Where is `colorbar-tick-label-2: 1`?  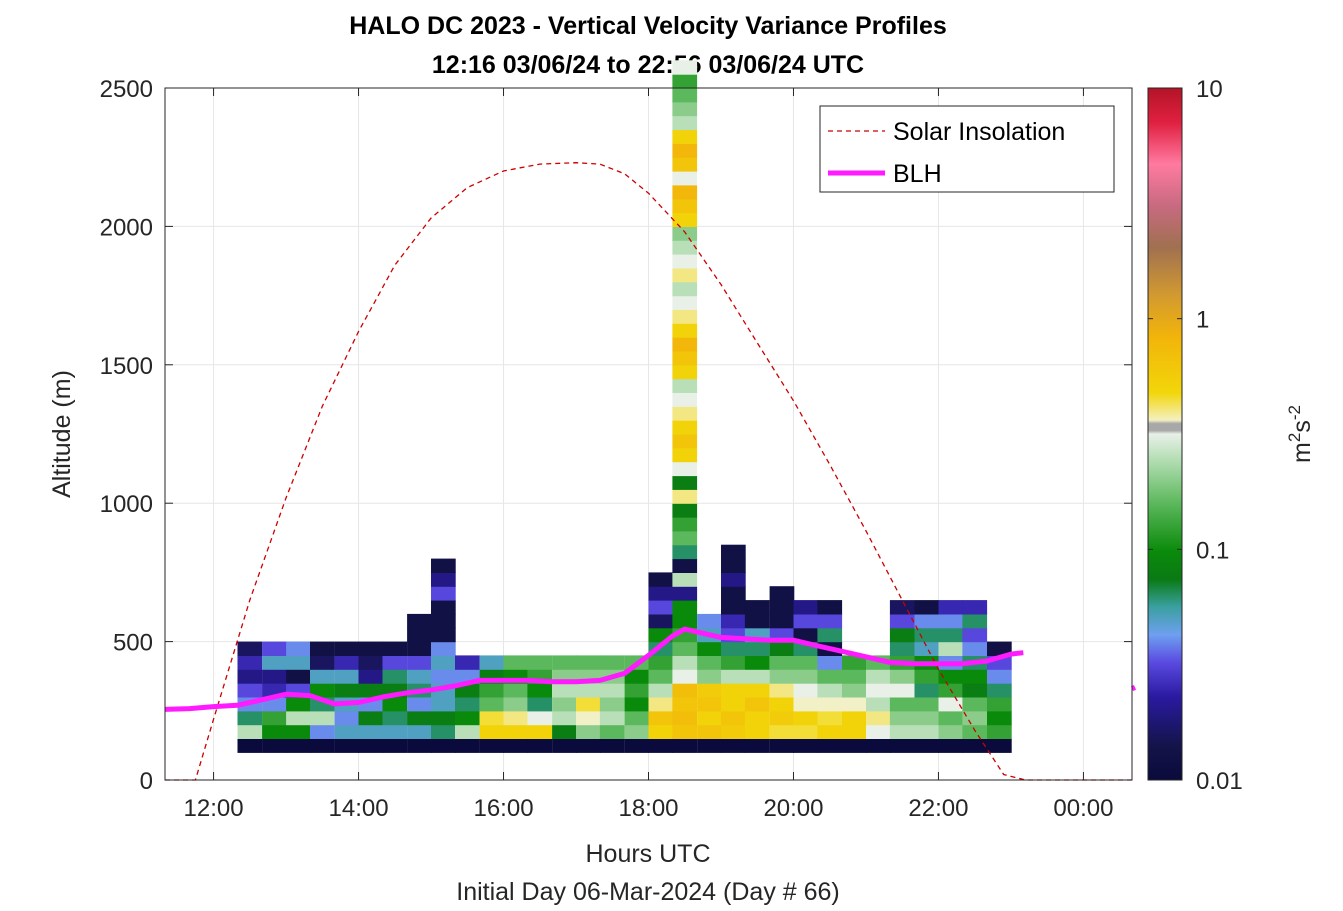
colorbar-tick-label-2: 1 is located at coordinates (1202, 320).